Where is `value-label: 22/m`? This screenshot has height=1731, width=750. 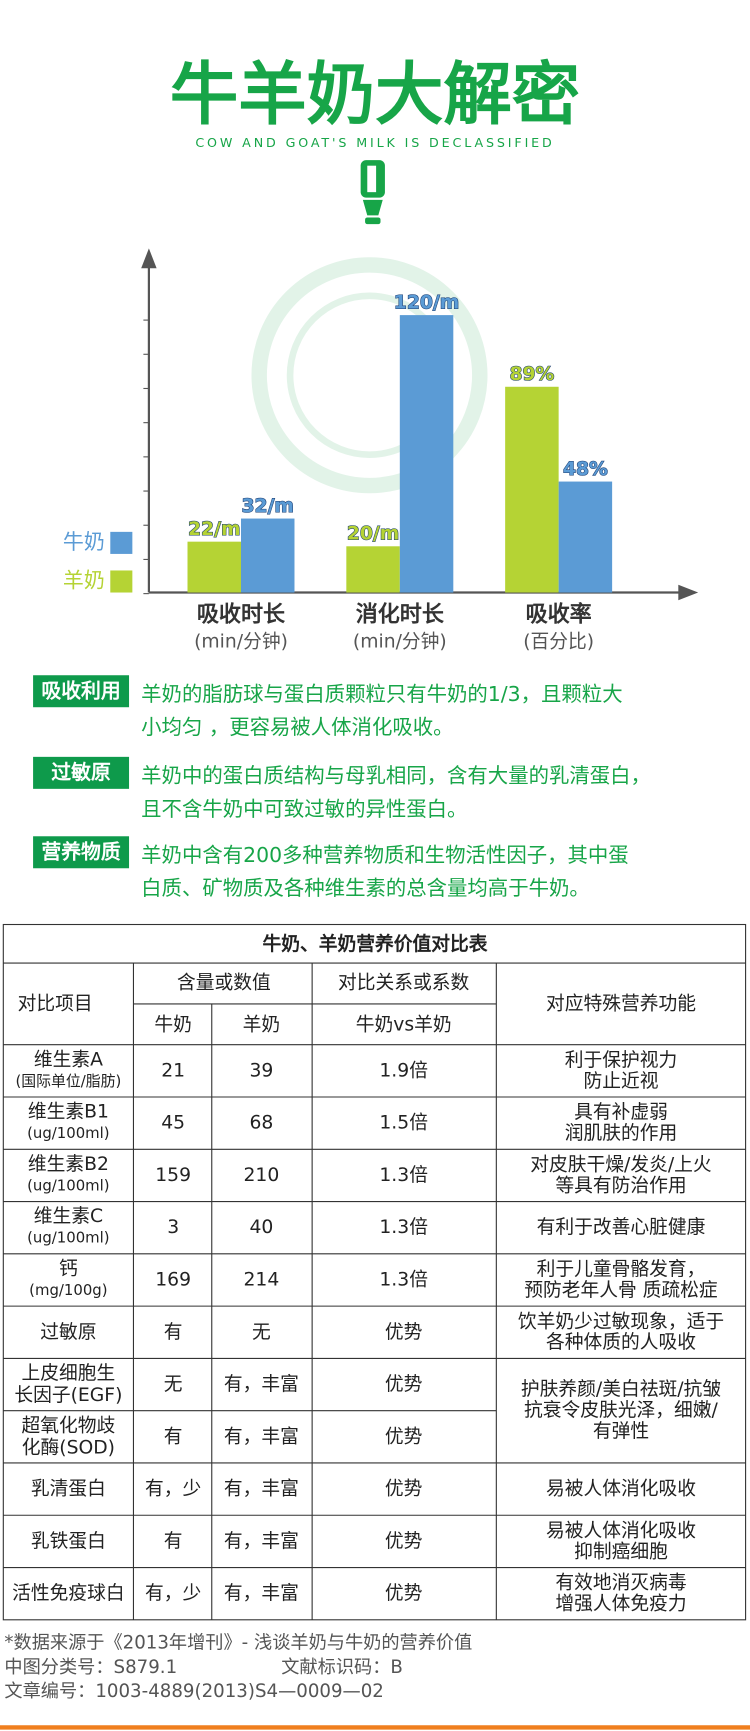
value-label: 22/m is located at coordinates (214, 529).